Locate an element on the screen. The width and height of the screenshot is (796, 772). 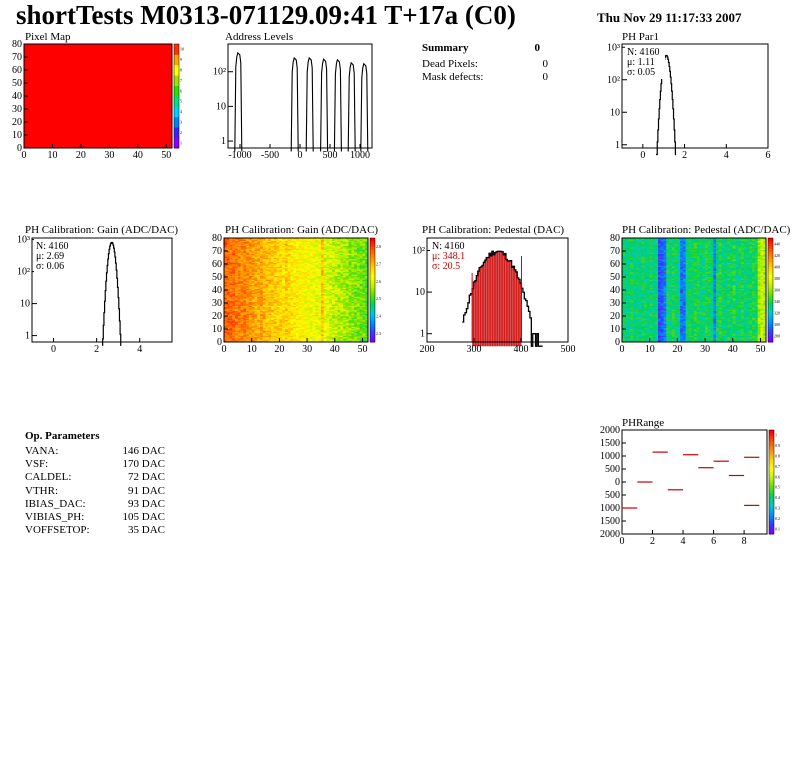
x-tick-label: 1000 is located at coordinates (360, 155).